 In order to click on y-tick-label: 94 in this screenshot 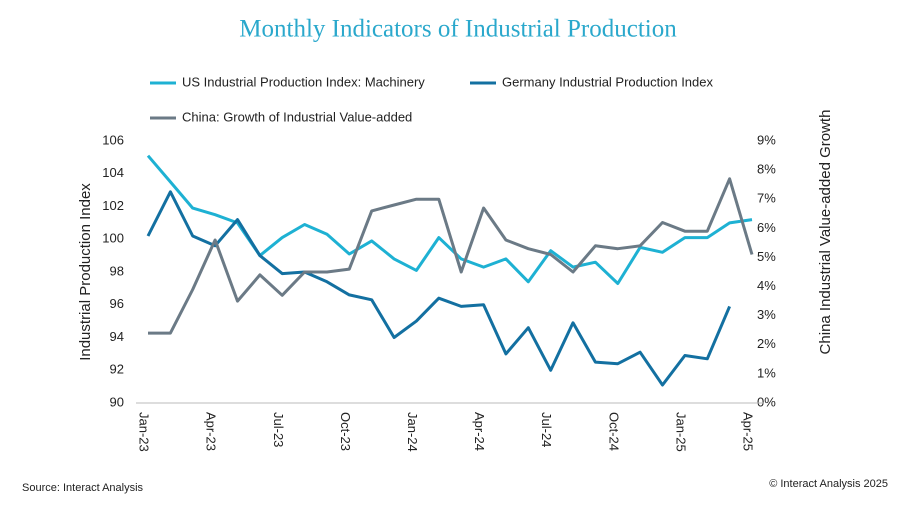, I will do `click(117, 336)`.